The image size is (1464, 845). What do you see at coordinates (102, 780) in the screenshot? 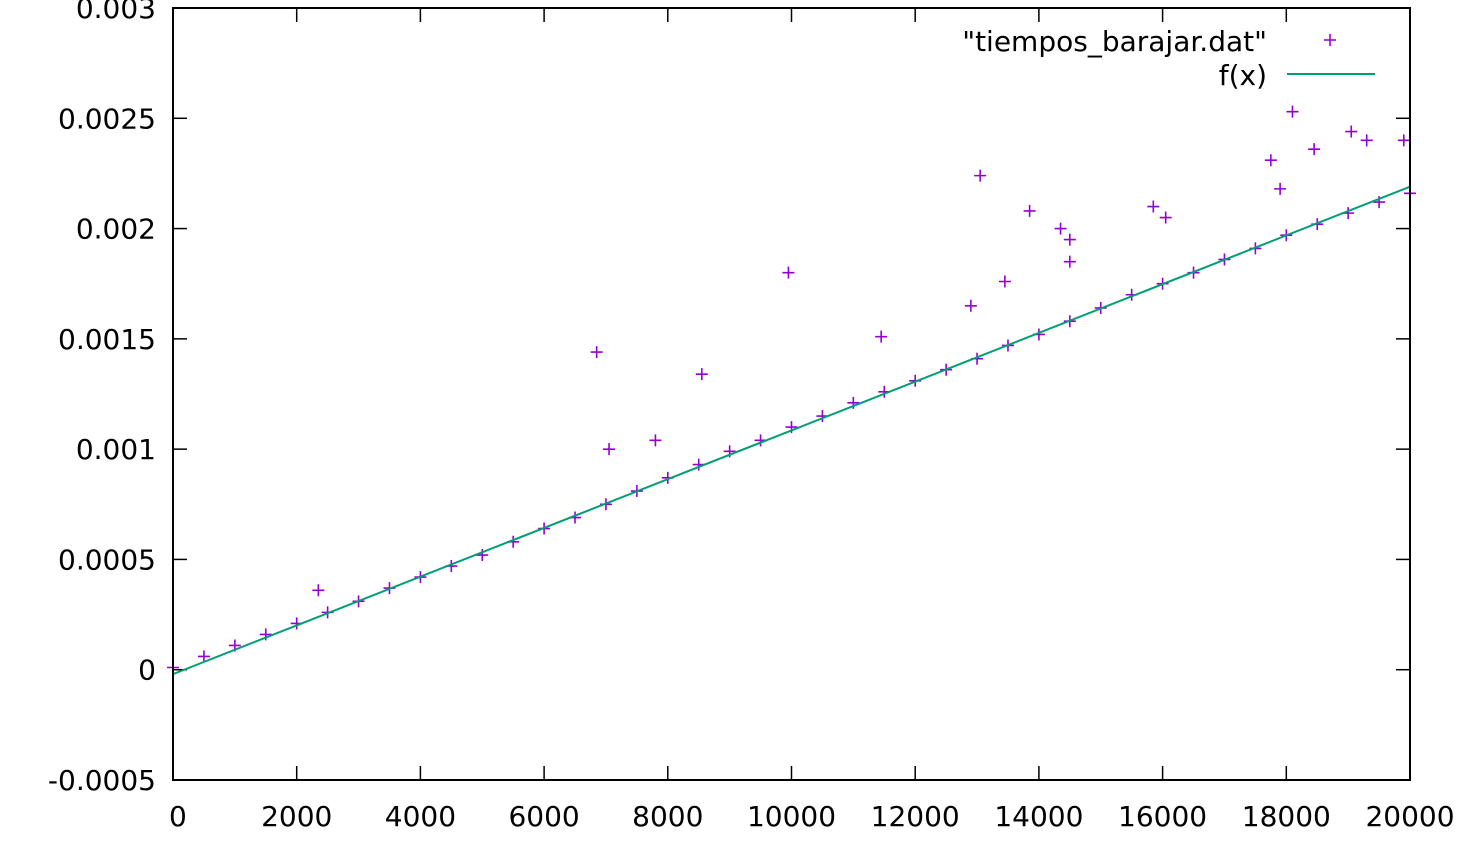
I see `y-tick-label: -0.0005` at bounding box center [102, 780].